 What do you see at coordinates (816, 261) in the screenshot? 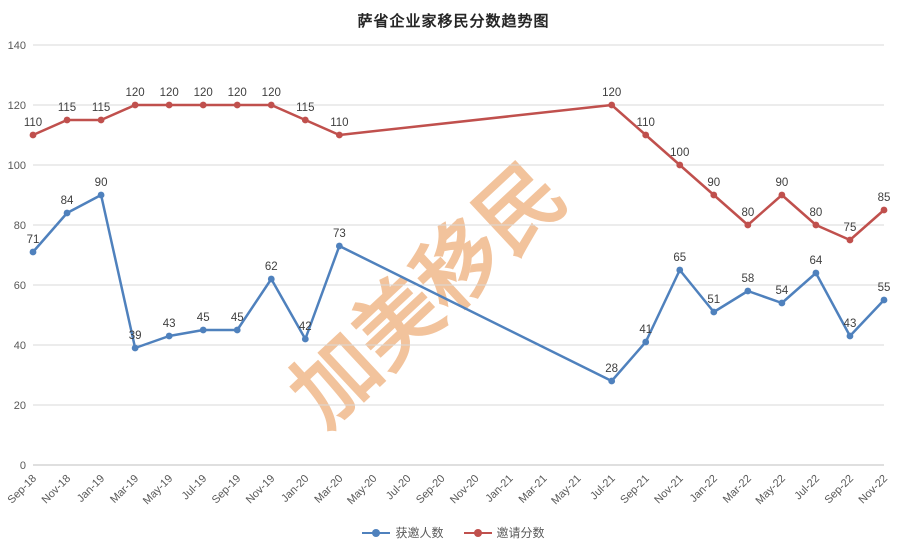
I see `data-label: 64` at bounding box center [816, 261].